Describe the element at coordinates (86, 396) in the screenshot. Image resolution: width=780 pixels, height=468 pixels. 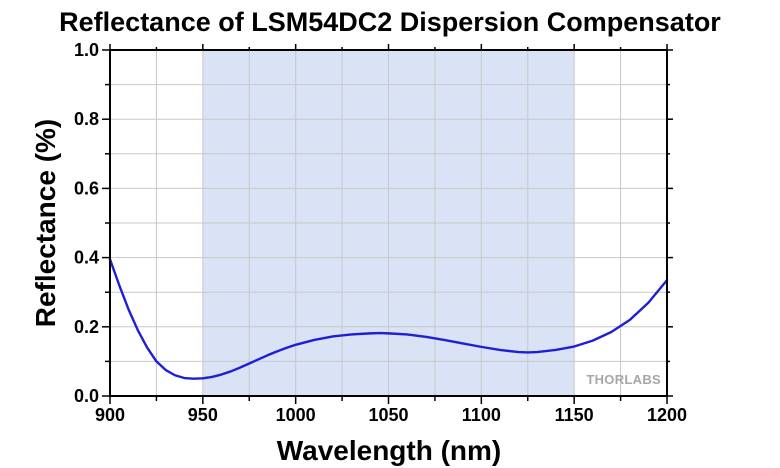
I see `y-tick-label: 0.0` at that location.